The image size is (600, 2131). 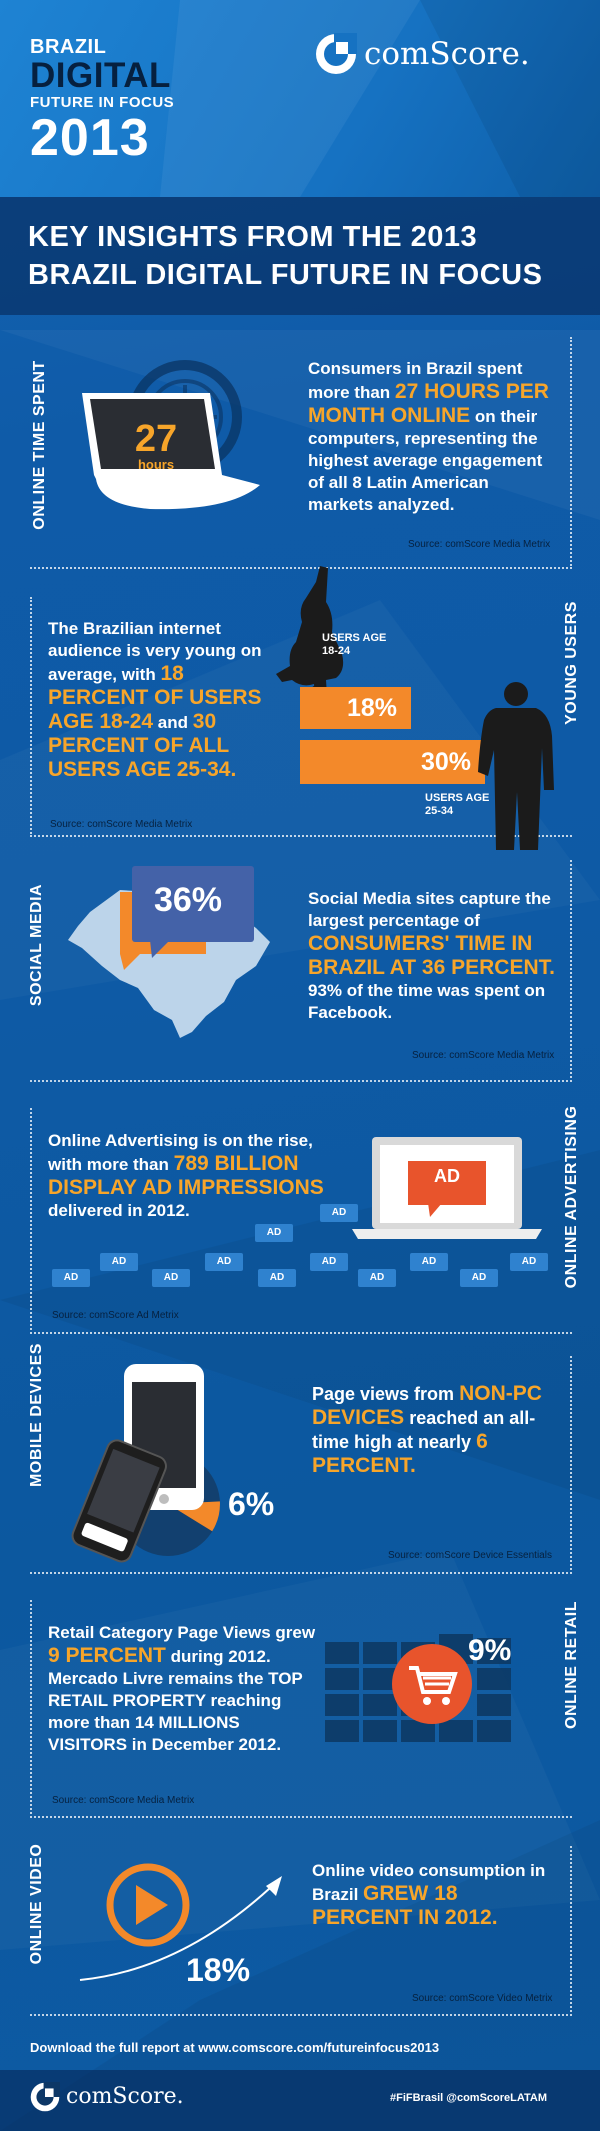 What do you see at coordinates (251, 1504) in the screenshot?
I see `mobile-devices-value: 6%` at bounding box center [251, 1504].